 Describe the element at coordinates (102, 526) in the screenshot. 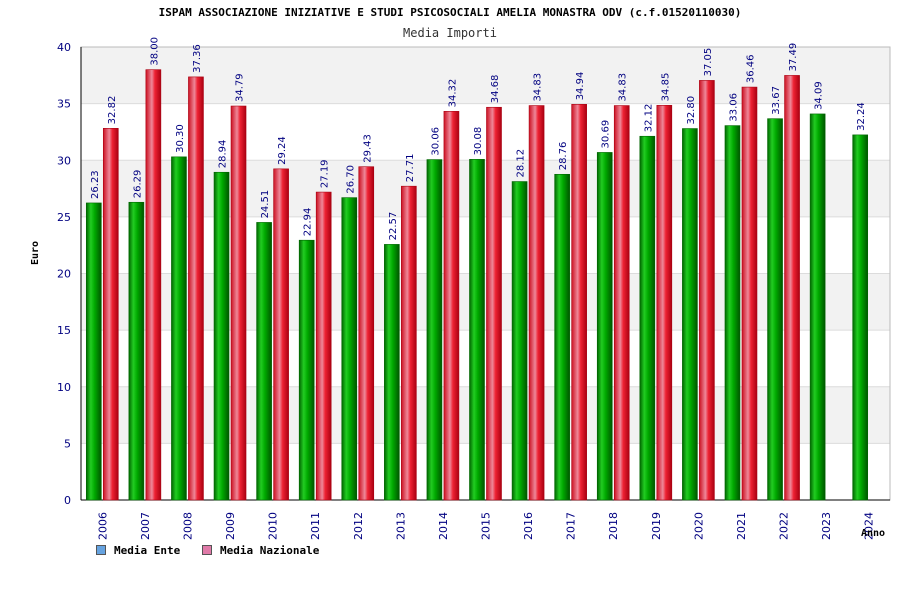

I see `x-tick-label: 2006` at that location.